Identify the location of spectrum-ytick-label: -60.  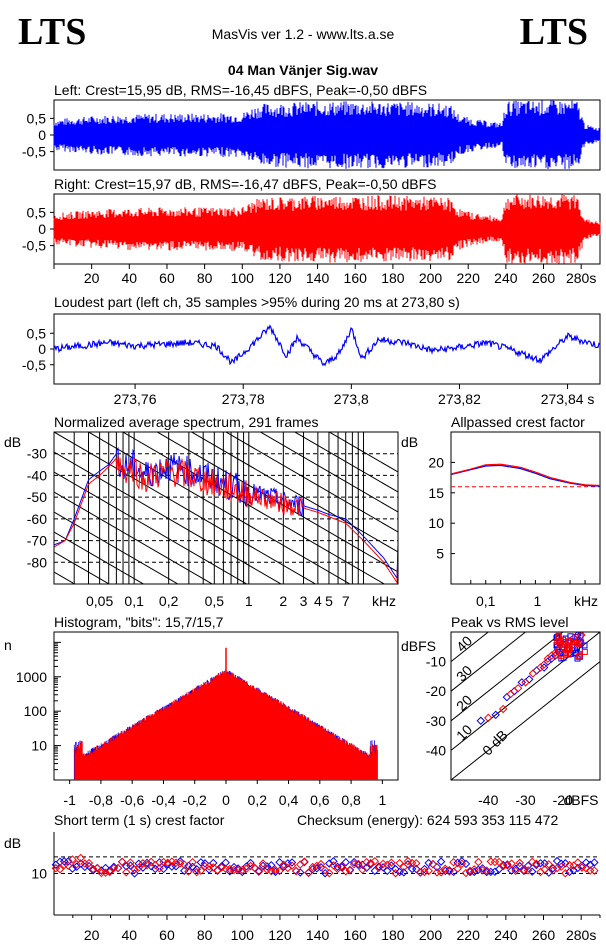
(37, 519).